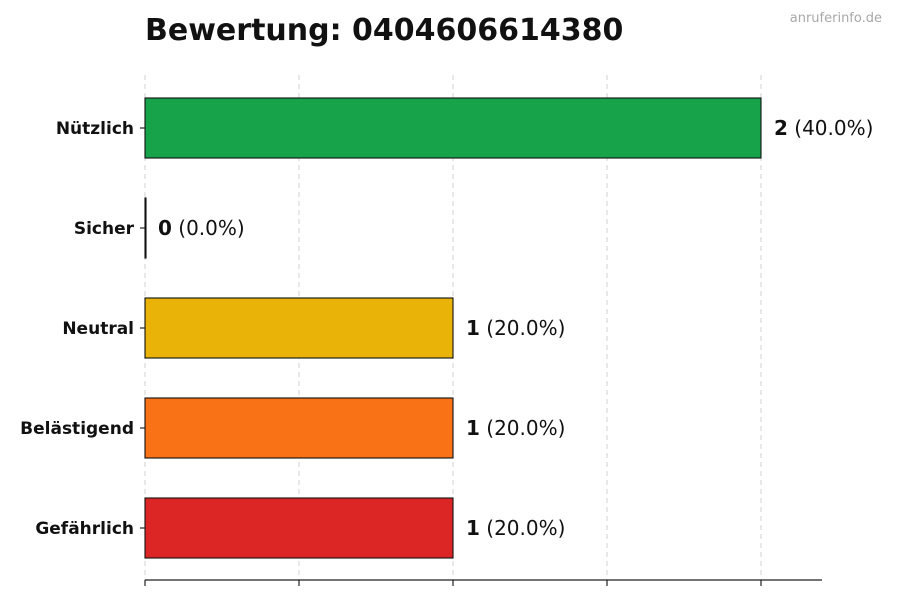 This screenshot has height=600, width=900. What do you see at coordinates (95, 129) in the screenshot?
I see `category-label-nuetzlich: Nützlich` at bounding box center [95, 129].